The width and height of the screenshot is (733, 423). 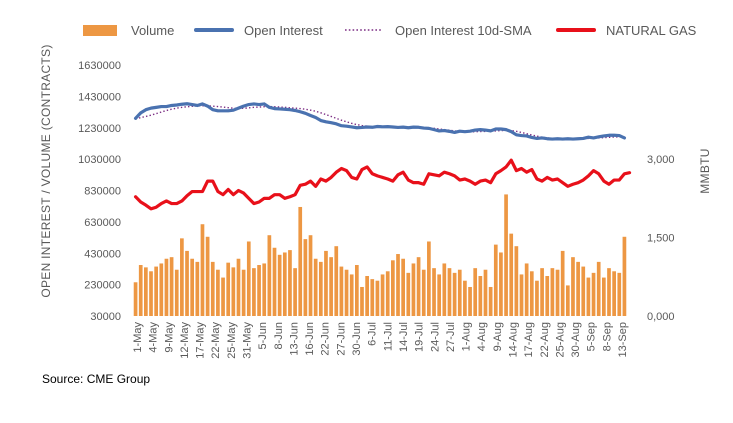 What do you see at coordinates (341, 339) in the screenshot?
I see `x-tick-label: 27-Jun` at bounding box center [341, 339].